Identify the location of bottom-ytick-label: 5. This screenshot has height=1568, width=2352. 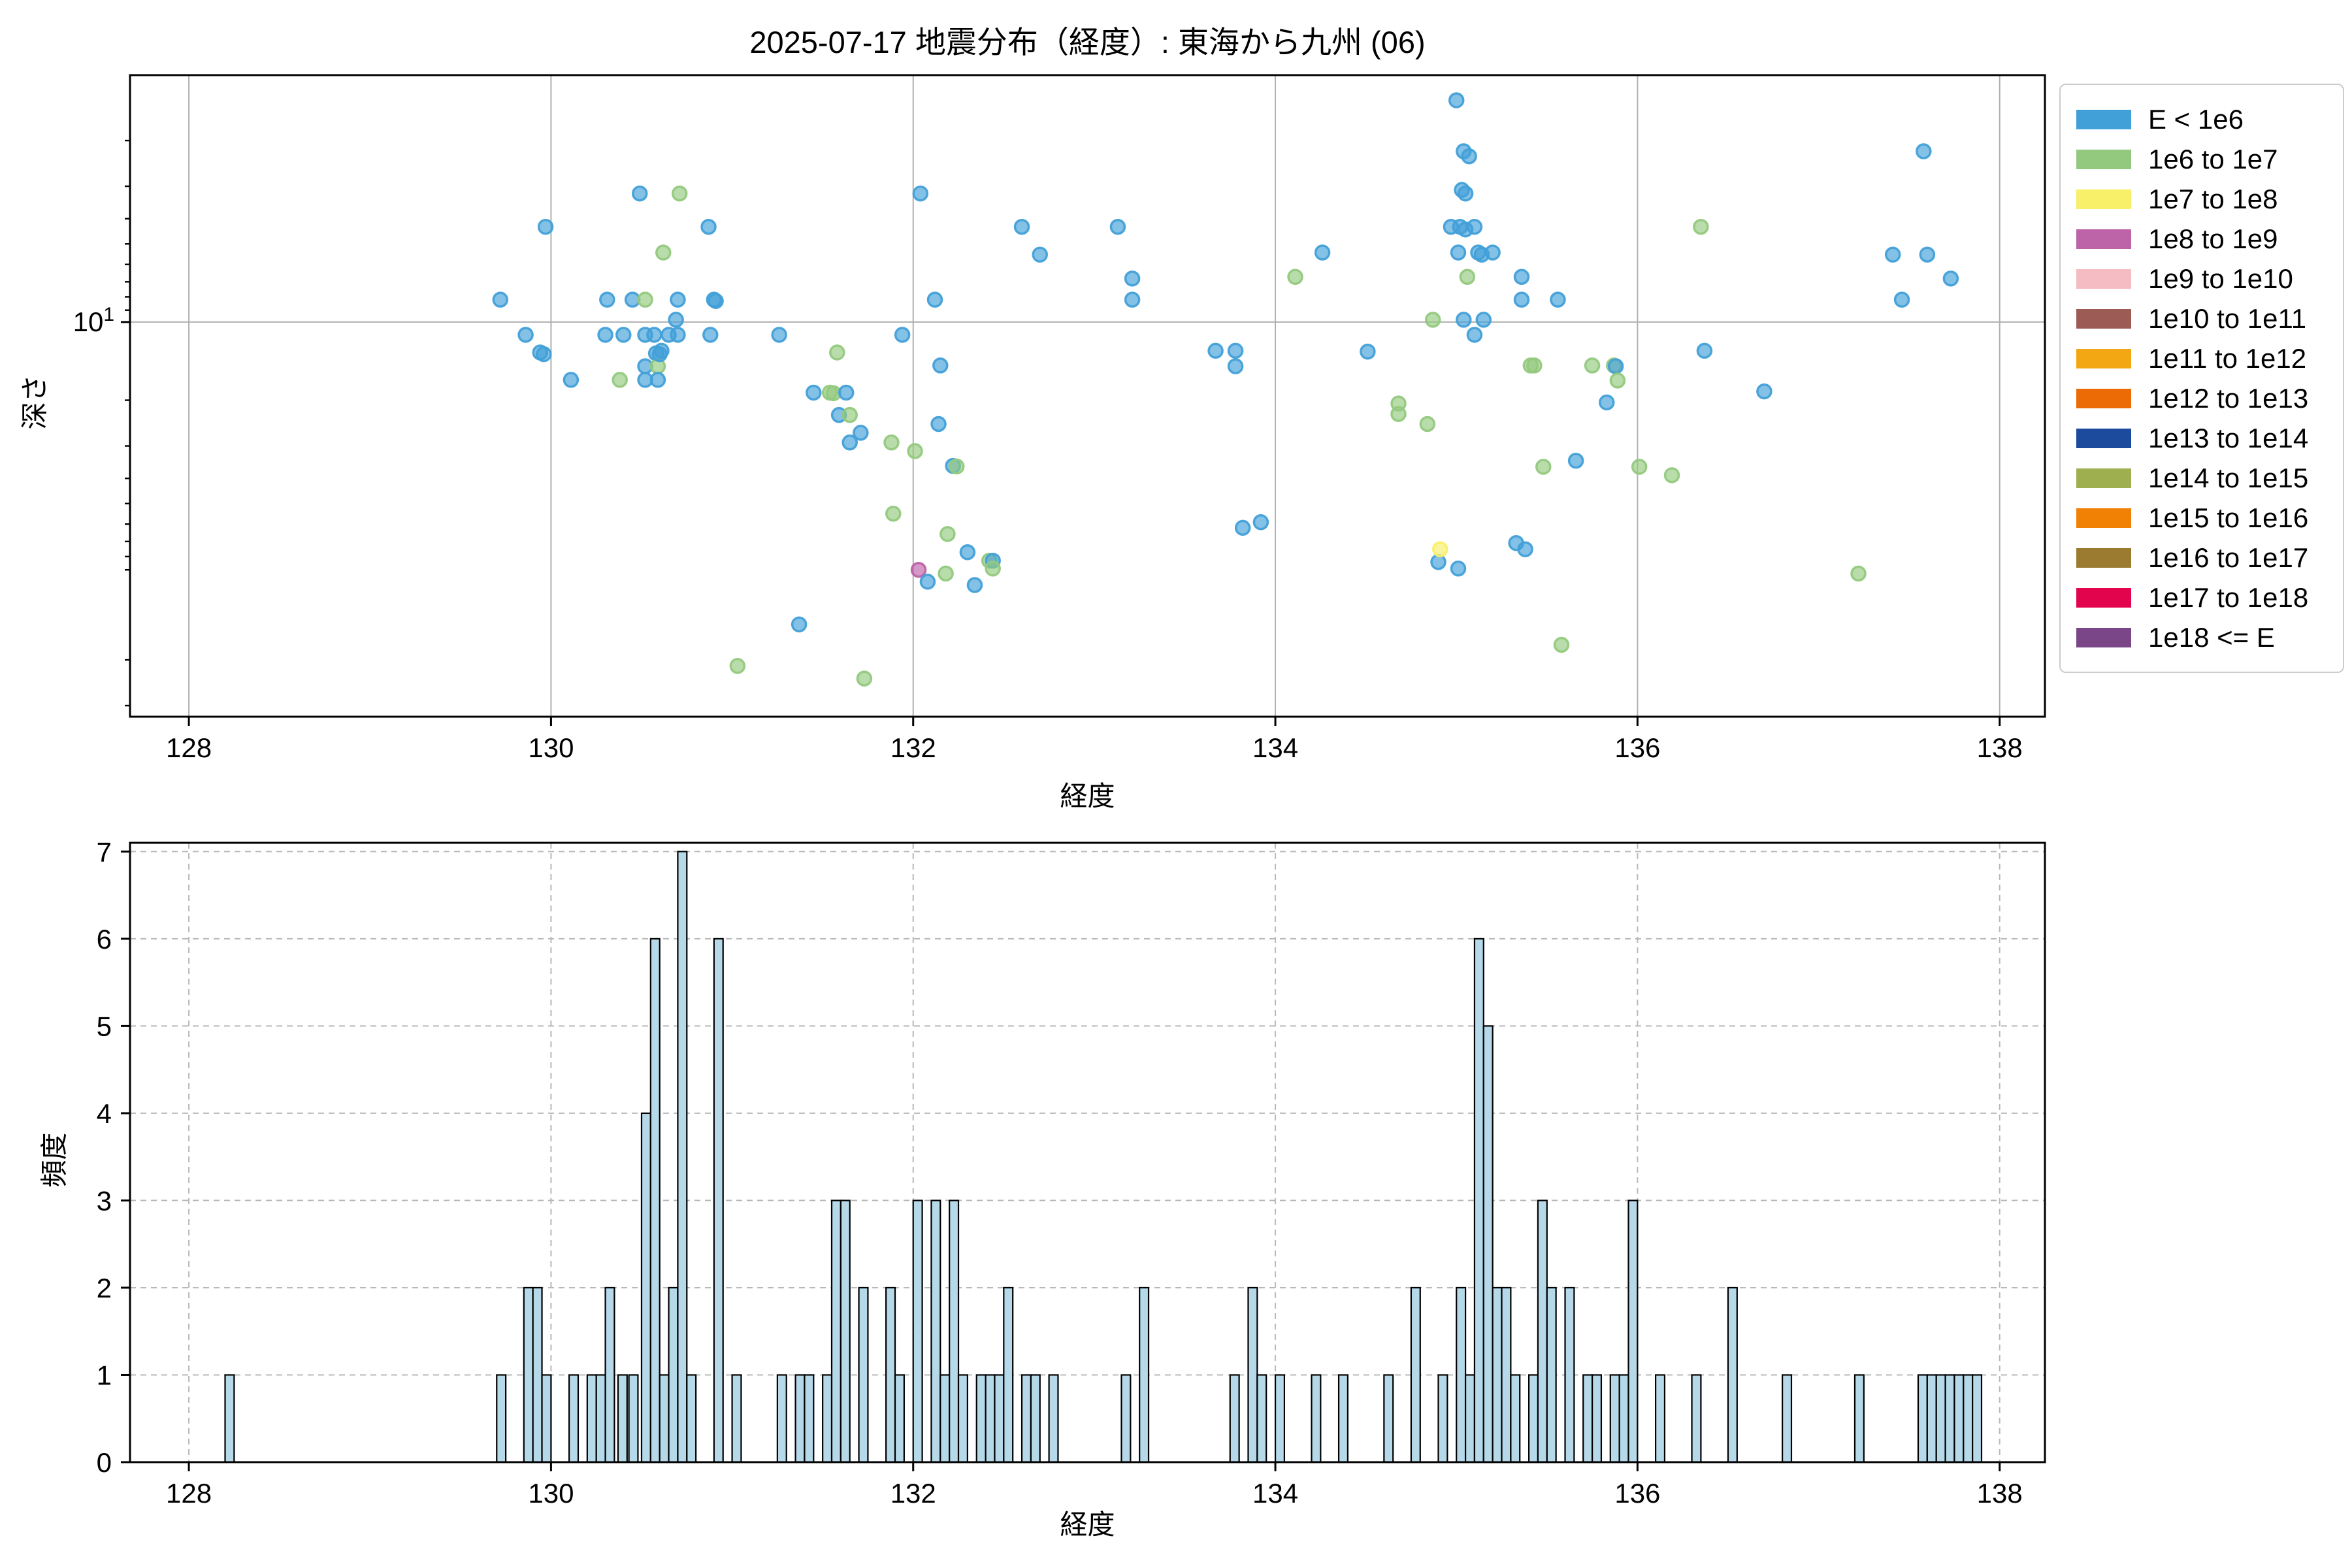
(104, 1026).